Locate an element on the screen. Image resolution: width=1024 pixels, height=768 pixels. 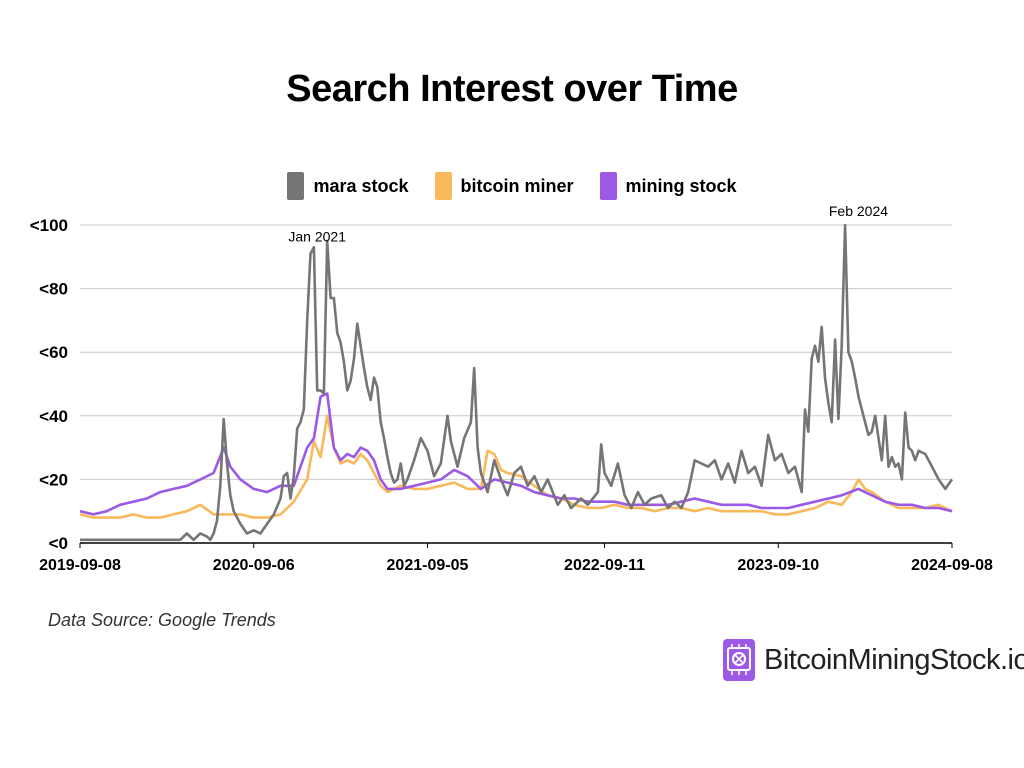
legend-swatch-bitcoin-miner is located at coordinates (443, 186).